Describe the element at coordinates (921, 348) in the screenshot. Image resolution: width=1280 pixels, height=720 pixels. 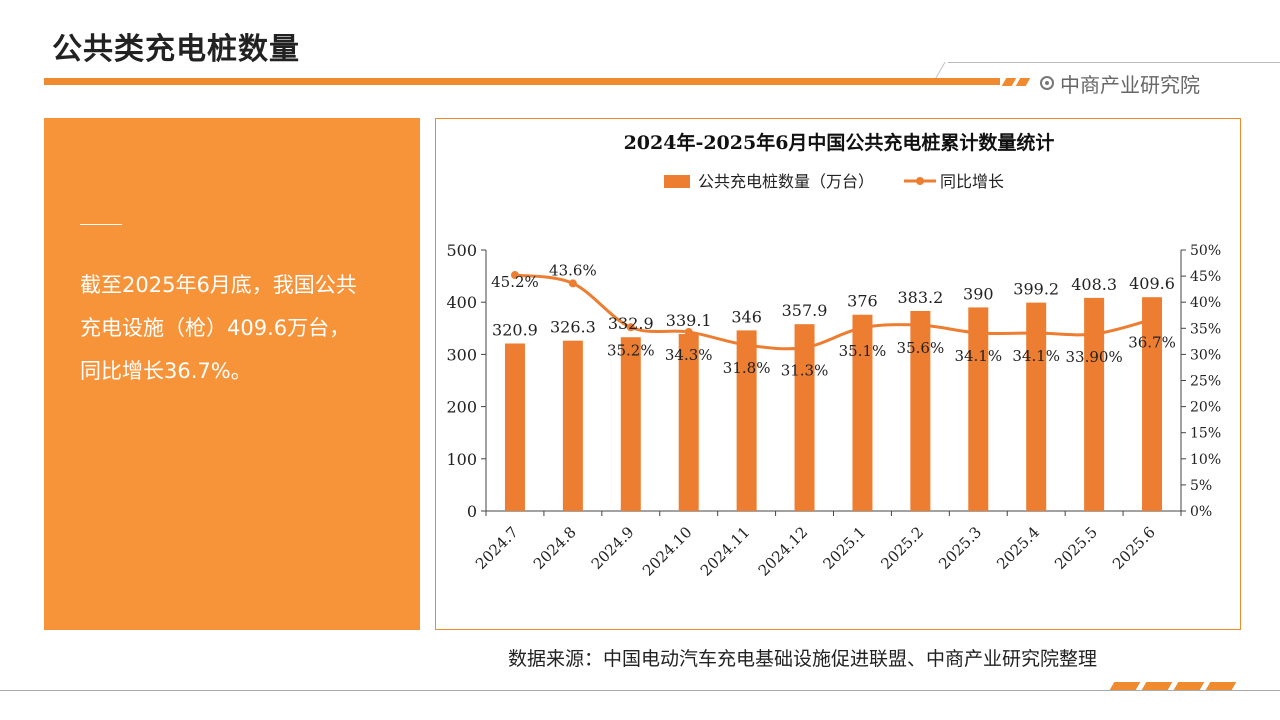
I see `growth-value-label: 35.6%` at that location.